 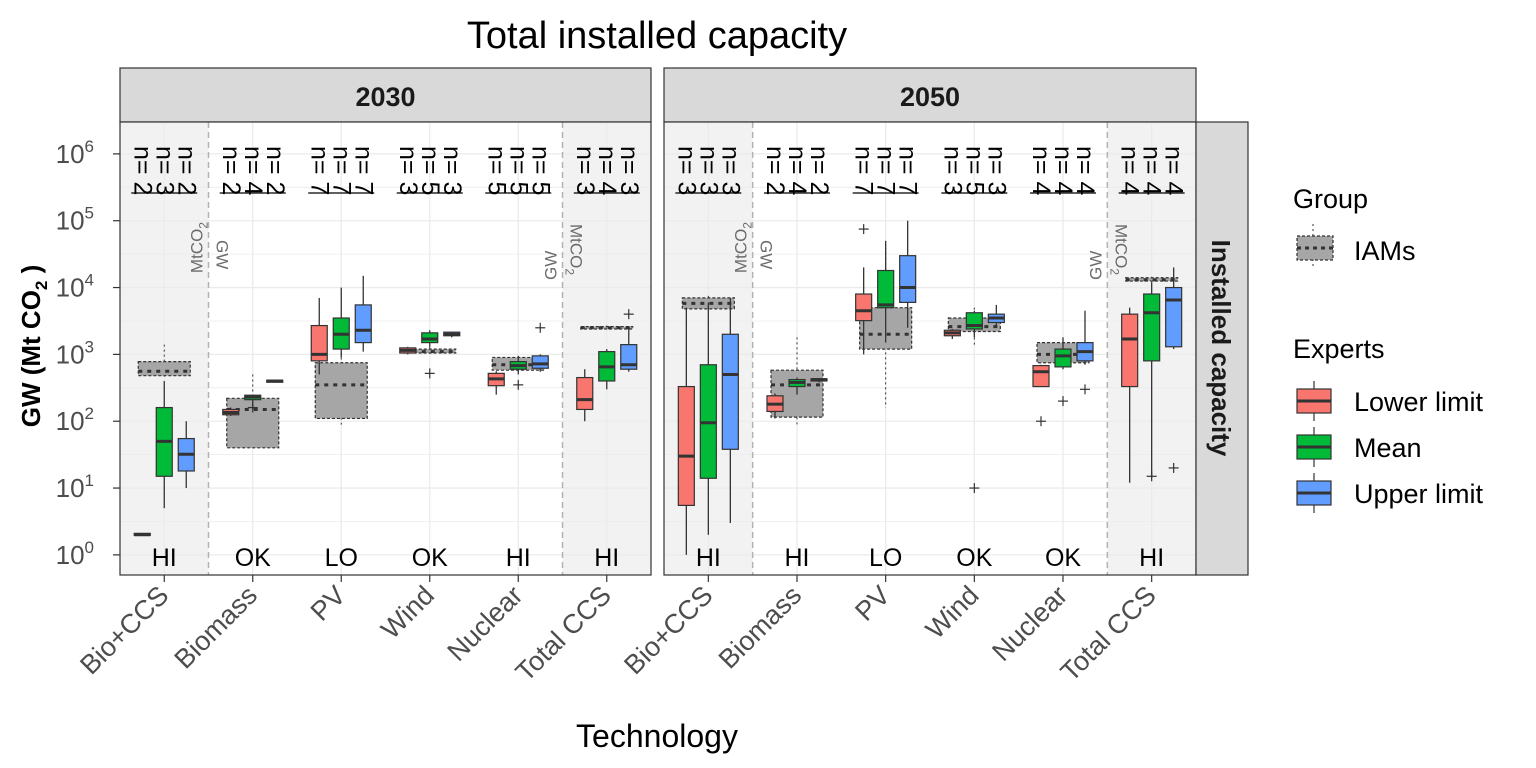 I want to click on y-tick-label: 10², so click(x=75, y=420).